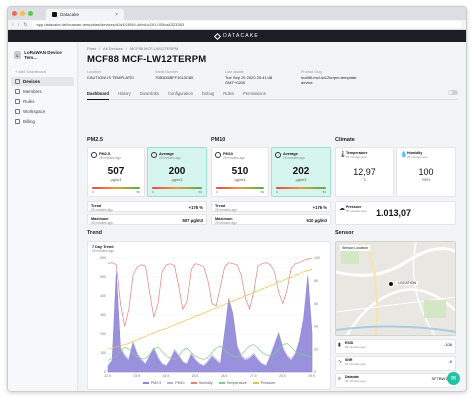 The height and width of the screenshot is (405, 474). I want to click on card-value: 1.013,07, so click(393, 213).